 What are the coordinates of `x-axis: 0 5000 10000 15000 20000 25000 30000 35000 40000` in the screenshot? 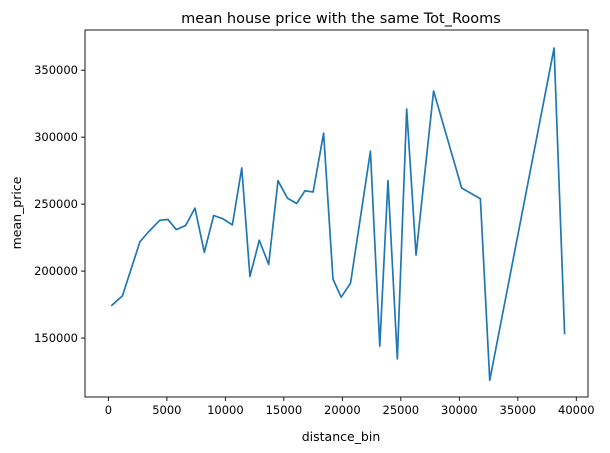 It's located at (350, 407).